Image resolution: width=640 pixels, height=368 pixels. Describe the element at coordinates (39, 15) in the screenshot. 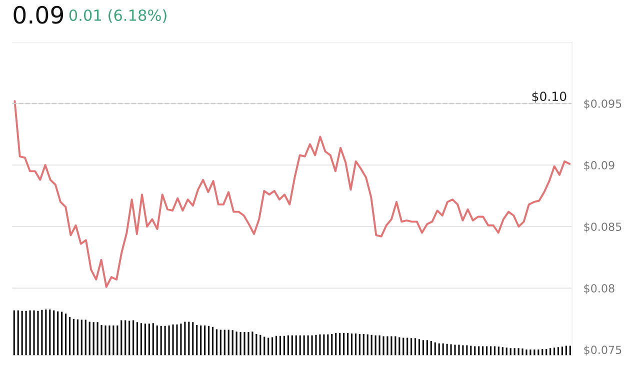

I see `chart-title: 0.09` at that location.